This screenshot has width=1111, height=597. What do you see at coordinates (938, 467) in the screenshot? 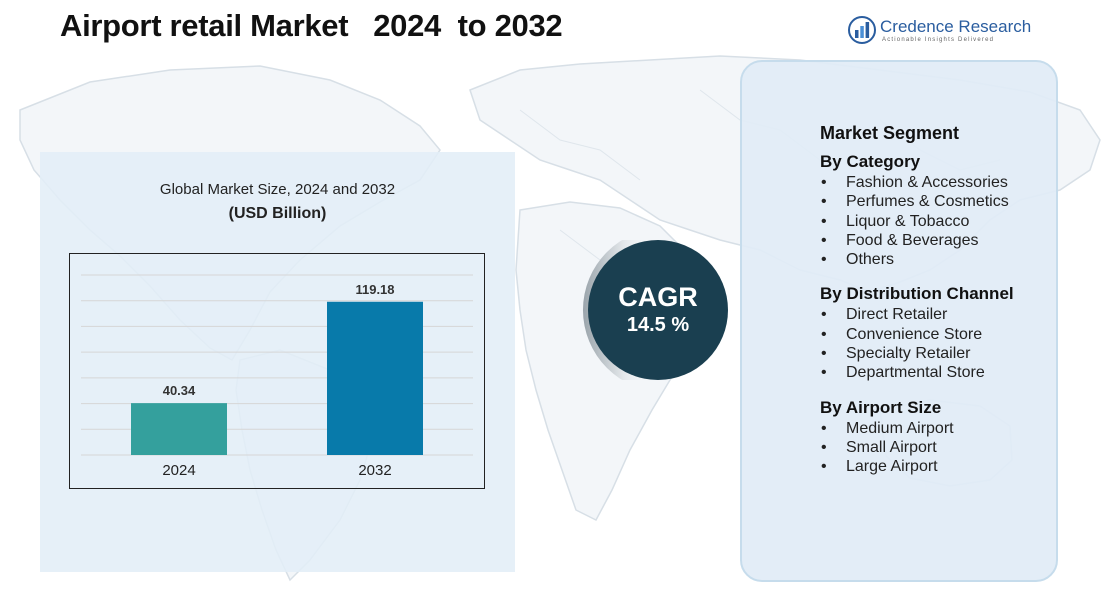
I see `segment-item: Large Airport` at bounding box center [938, 467].